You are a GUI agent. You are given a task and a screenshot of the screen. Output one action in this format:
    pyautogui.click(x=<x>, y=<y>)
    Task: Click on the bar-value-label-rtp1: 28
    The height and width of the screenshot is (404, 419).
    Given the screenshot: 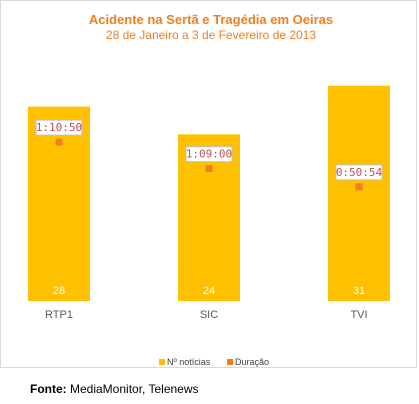 What is the action you would take?
    pyautogui.click(x=59, y=291)
    